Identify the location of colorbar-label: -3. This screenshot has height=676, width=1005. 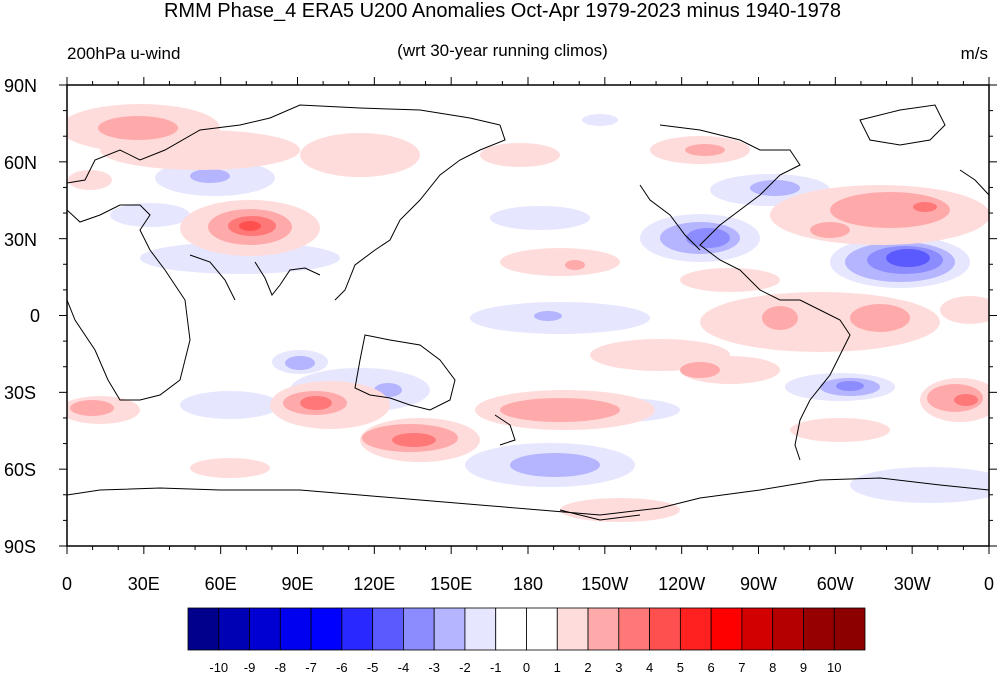
(434, 667).